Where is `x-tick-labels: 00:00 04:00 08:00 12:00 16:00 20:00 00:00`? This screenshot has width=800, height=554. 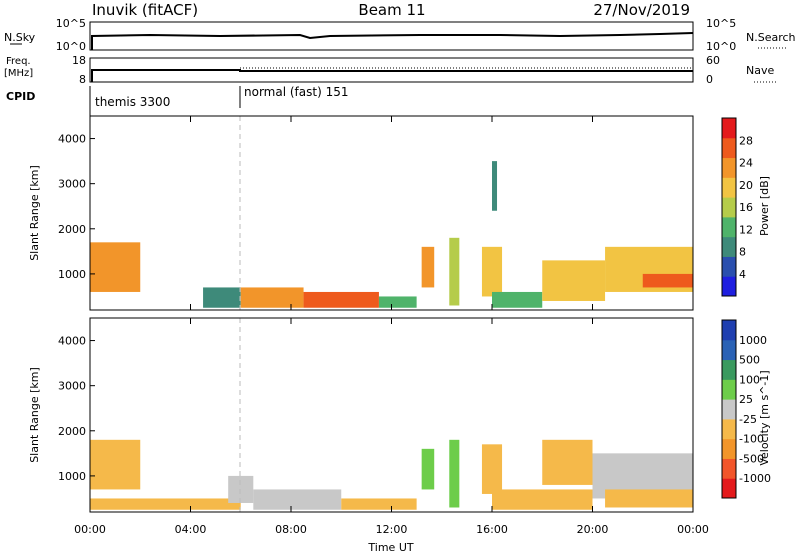
x-tick-labels: 00:00 04:00 08:00 12:00 16:00 20:00 00:00 is located at coordinates (391, 529).